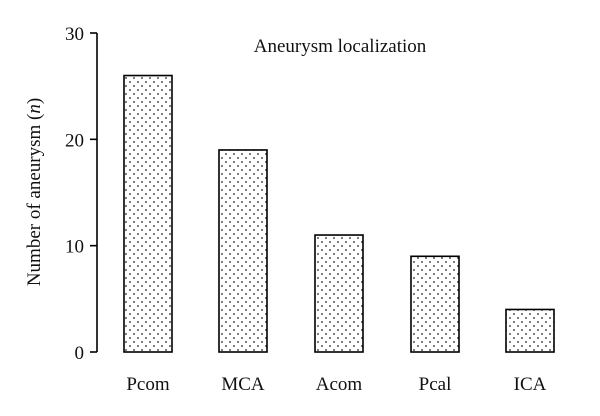 The width and height of the screenshot is (600, 416). Describe the element at coordinates (34, 101) in the screenshot. I see `y-axis-label-close: )` at that location.